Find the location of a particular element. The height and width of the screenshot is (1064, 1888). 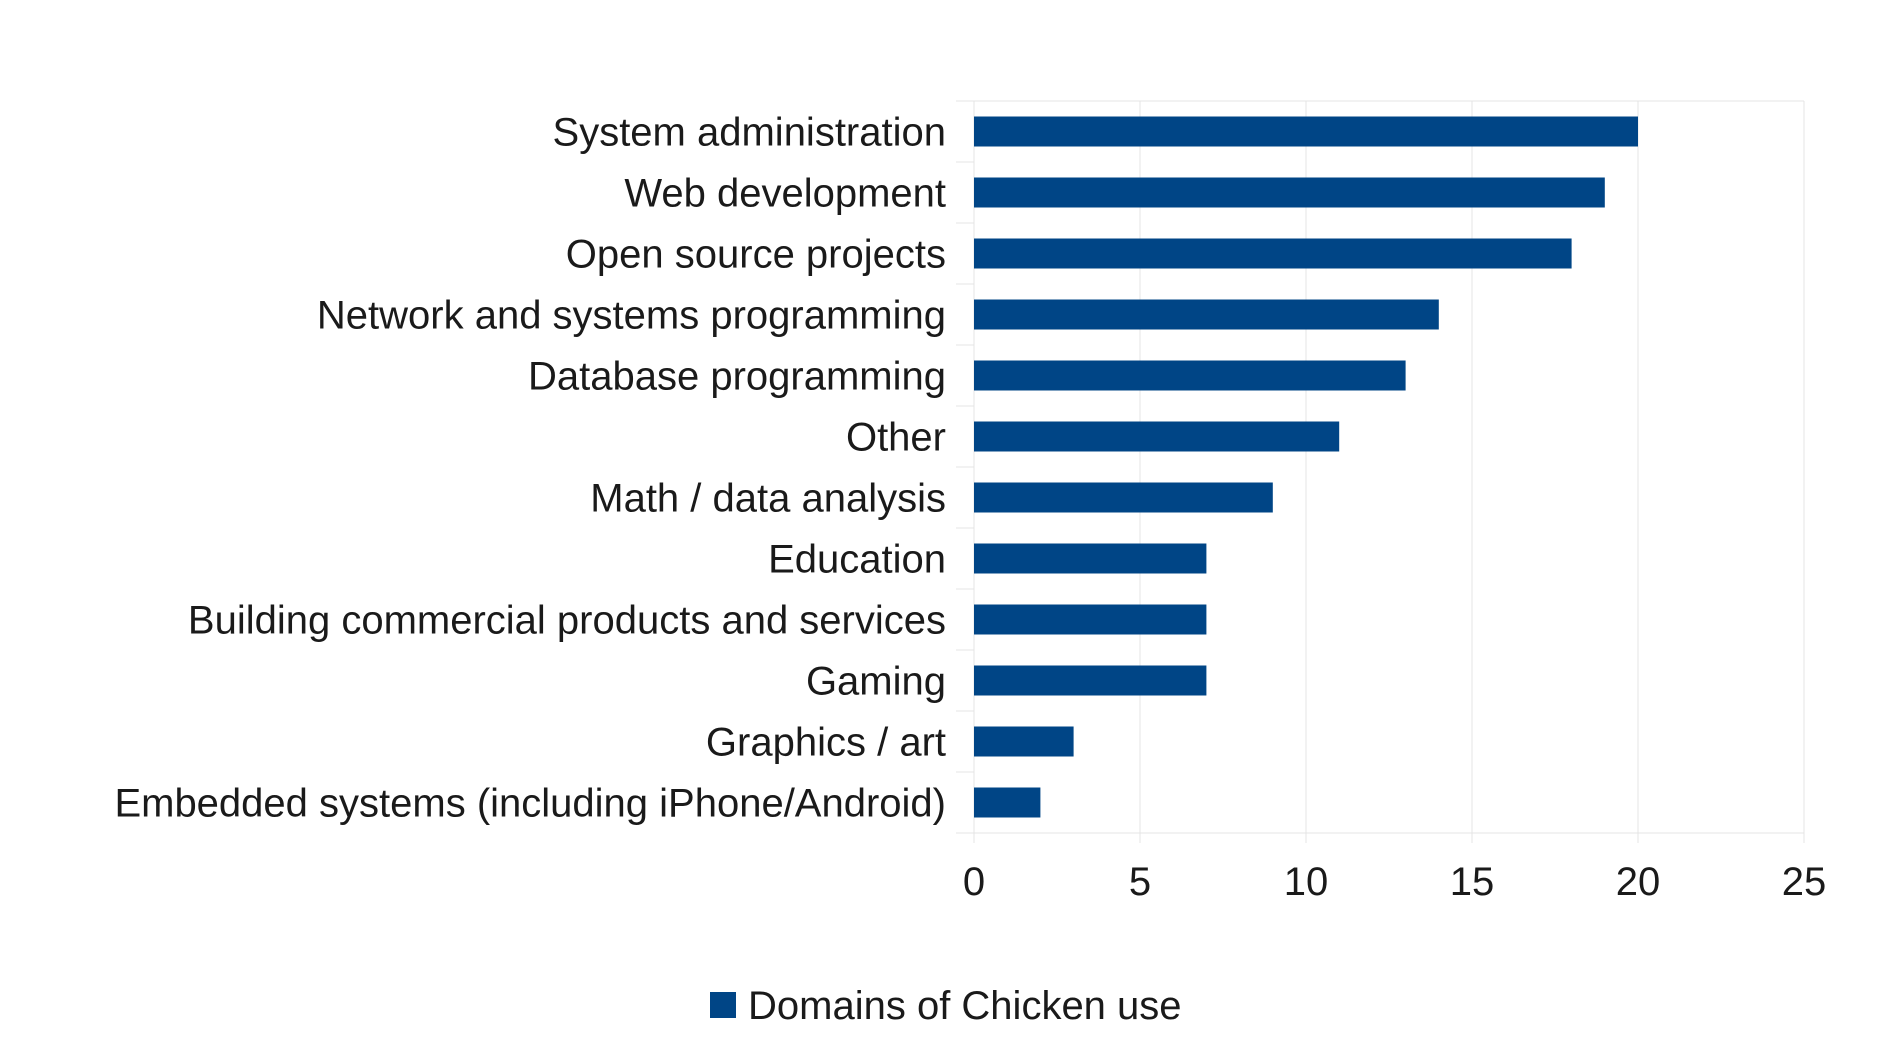

category-label-2: Open source projects is located at coordinates (756, 255).